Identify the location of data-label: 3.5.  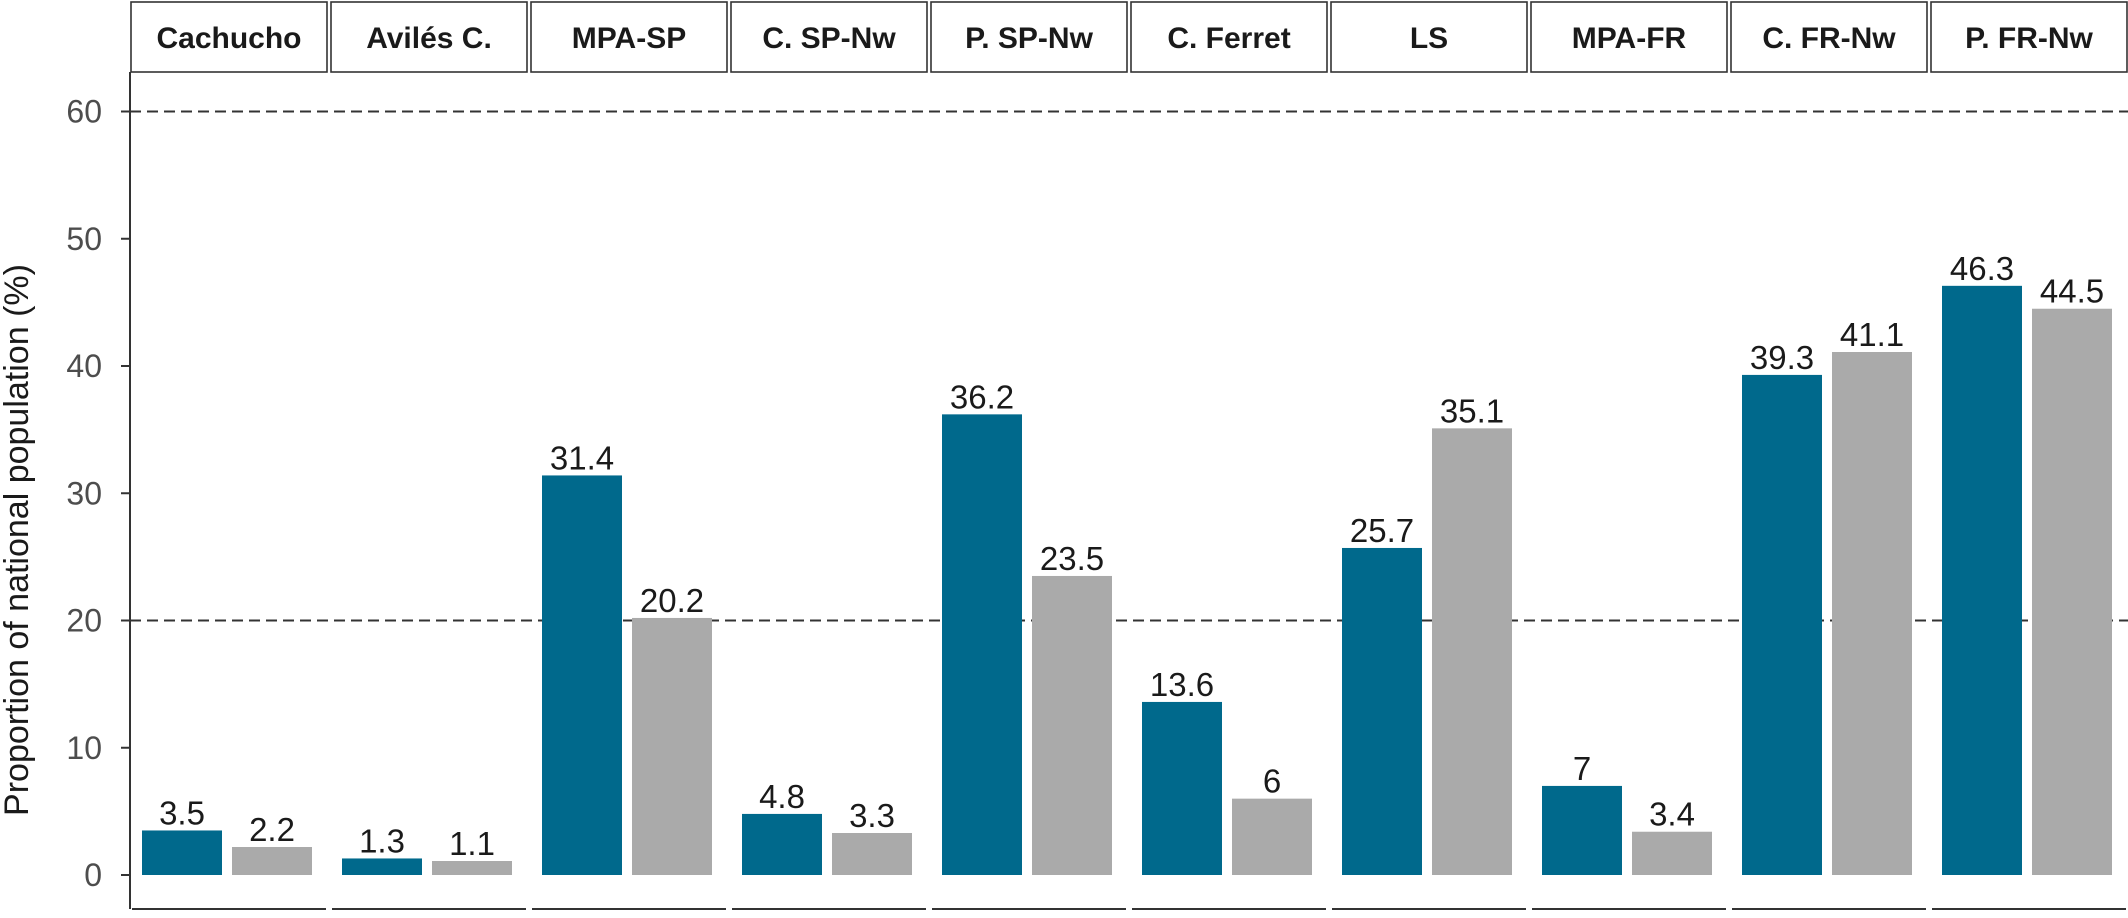
(182, 812).